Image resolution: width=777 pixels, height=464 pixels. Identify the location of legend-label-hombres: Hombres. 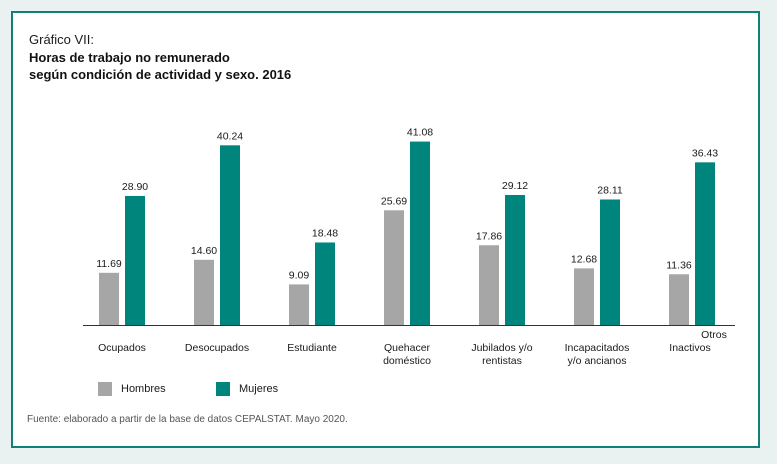
(143, 389).